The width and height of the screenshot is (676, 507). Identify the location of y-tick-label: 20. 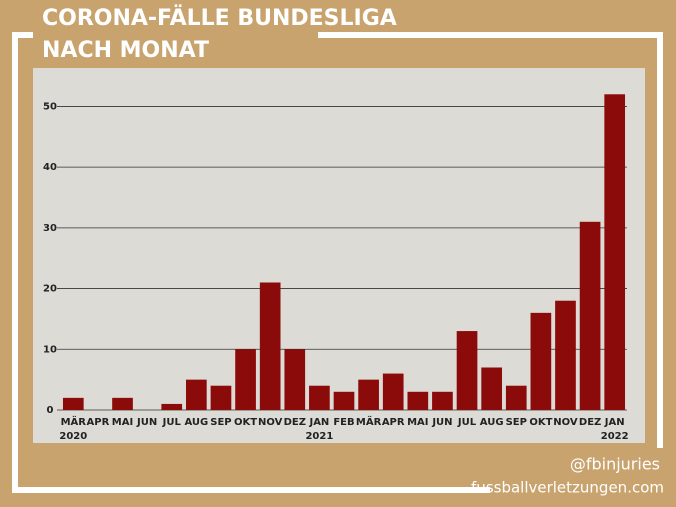
(50, 289).